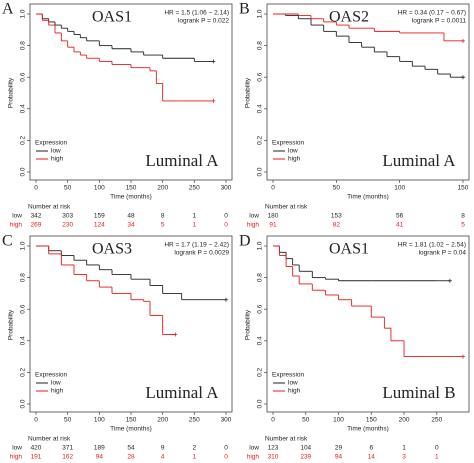 This screenshot has width=474, height=463. I want to click on panel-title: OAS1, so click(112, 17).